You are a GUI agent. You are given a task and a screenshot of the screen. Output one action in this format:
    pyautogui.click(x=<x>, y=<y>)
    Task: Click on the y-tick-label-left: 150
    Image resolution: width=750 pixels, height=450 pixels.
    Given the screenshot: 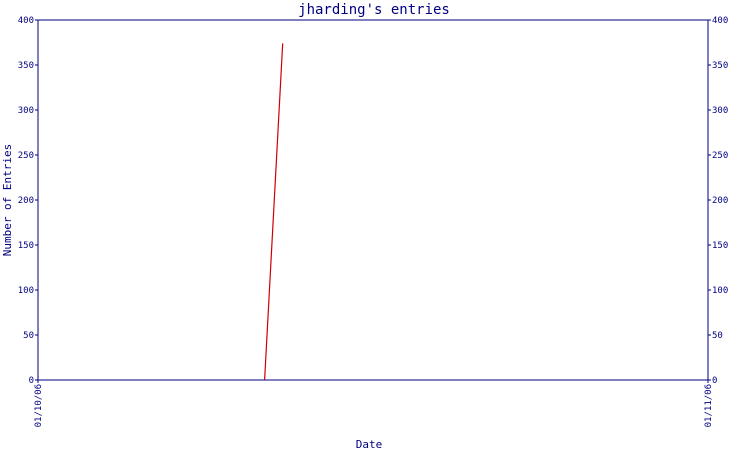 What is the action you would take?
    pyautogui.click(x=26, y=246)
    